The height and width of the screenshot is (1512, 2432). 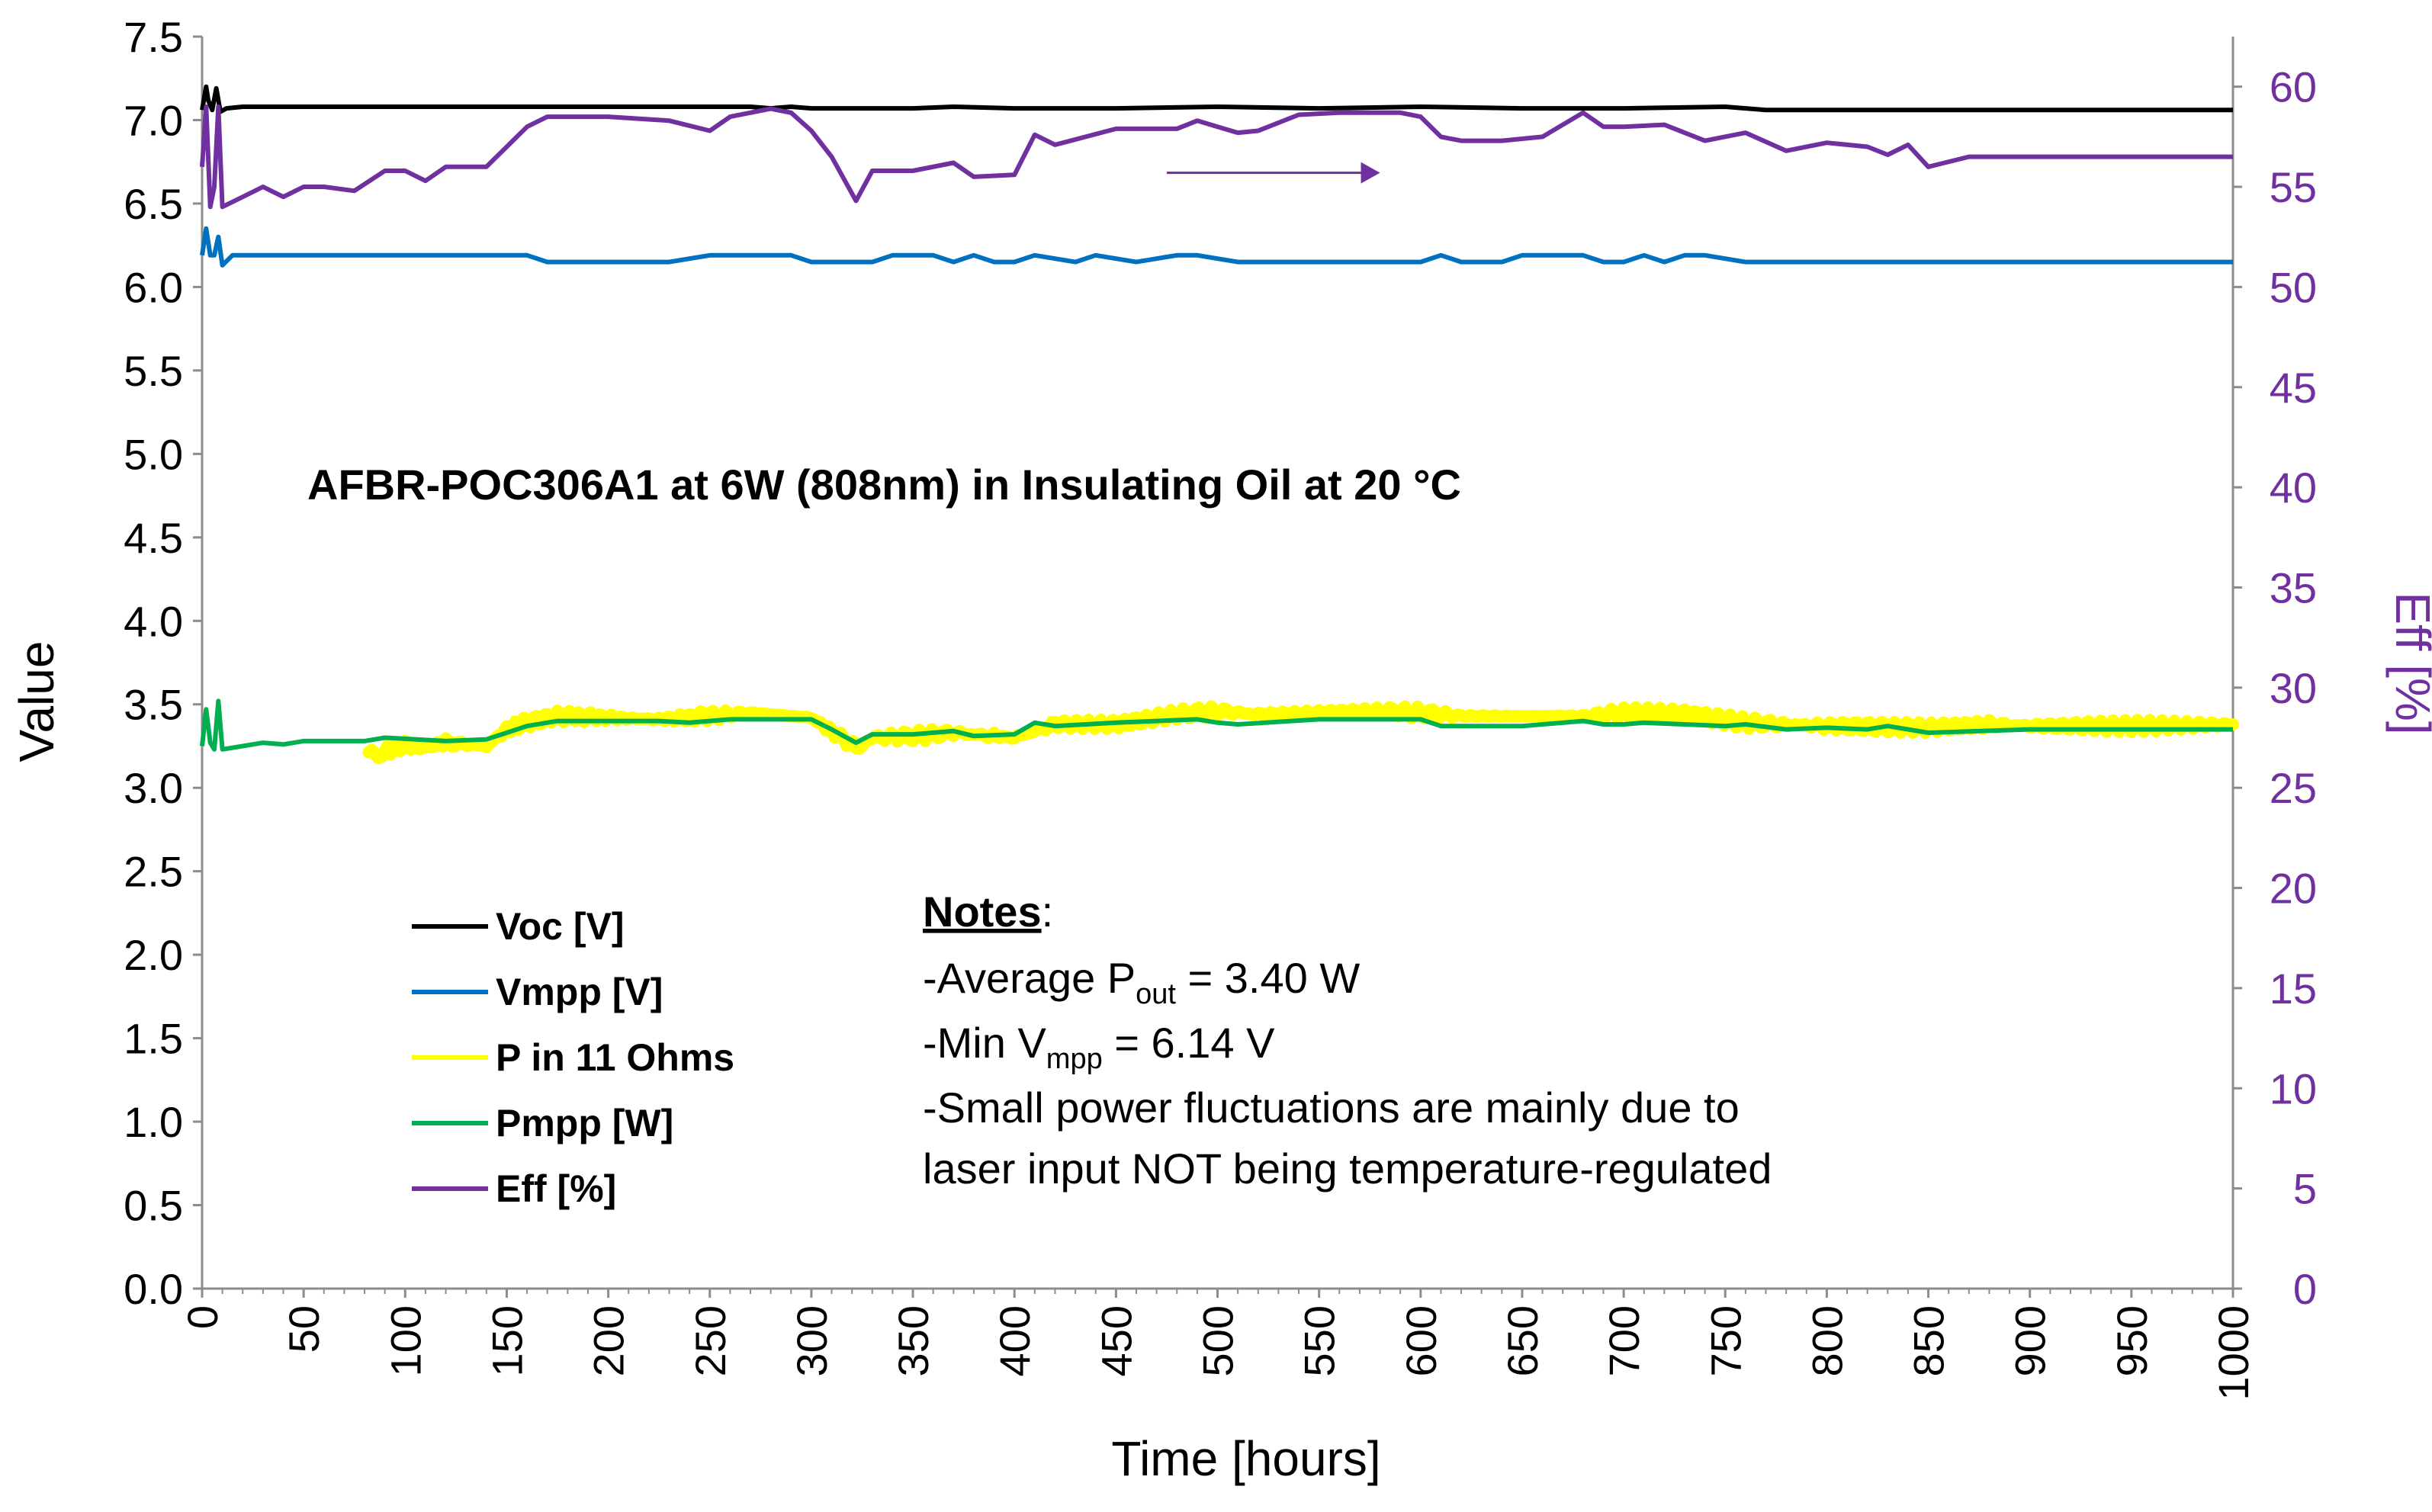 What do you see at coordinates (2293, 287) in the screenshot?
I see `y2-tick-label: 50` at bounding box center [2293, 287].